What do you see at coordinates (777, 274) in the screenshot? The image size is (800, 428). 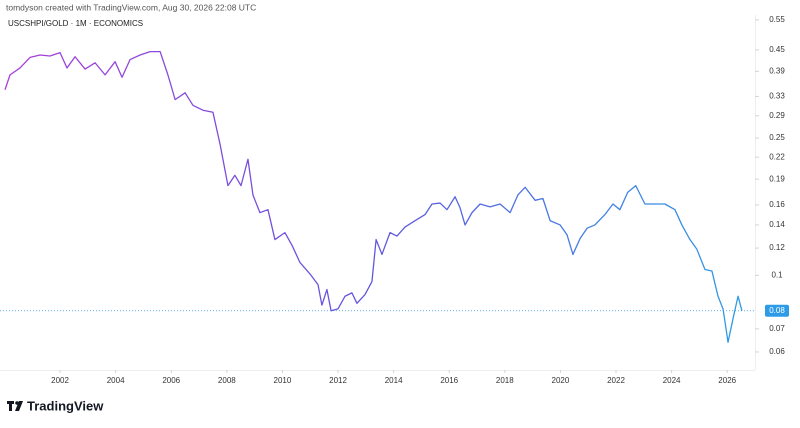 I see `y-tick-label: 0.1` at bounding box center [777, 274].